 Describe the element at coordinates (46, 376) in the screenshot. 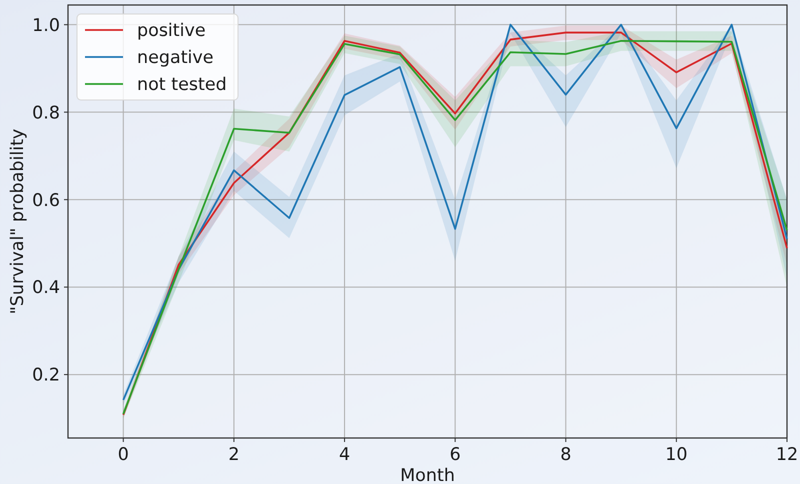

I see `y-tick-label: 0.2` at that location.